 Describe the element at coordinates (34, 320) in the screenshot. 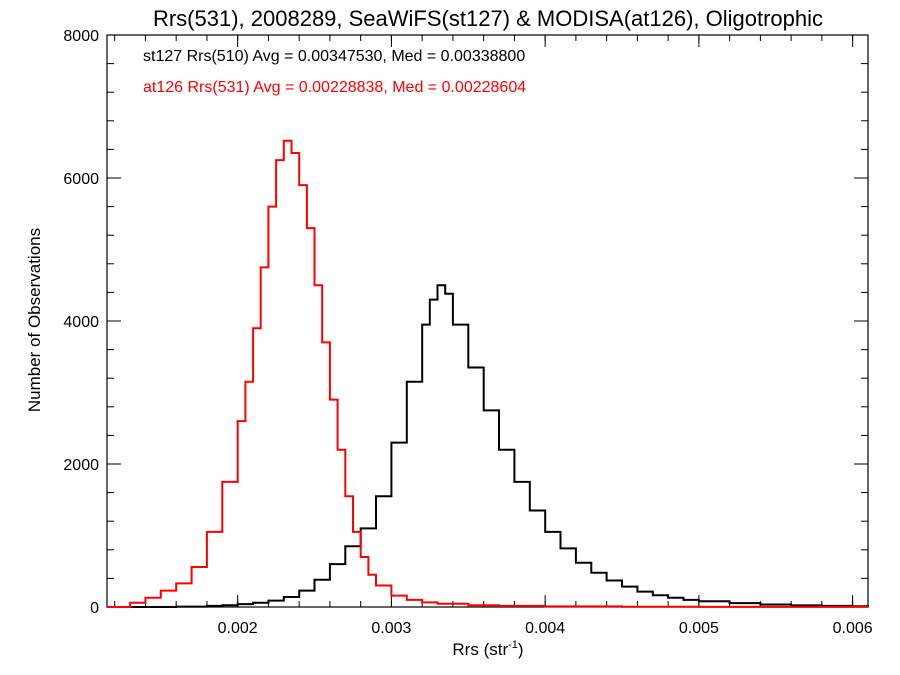

I see `y-axis-label: Number of Observations` at that location.